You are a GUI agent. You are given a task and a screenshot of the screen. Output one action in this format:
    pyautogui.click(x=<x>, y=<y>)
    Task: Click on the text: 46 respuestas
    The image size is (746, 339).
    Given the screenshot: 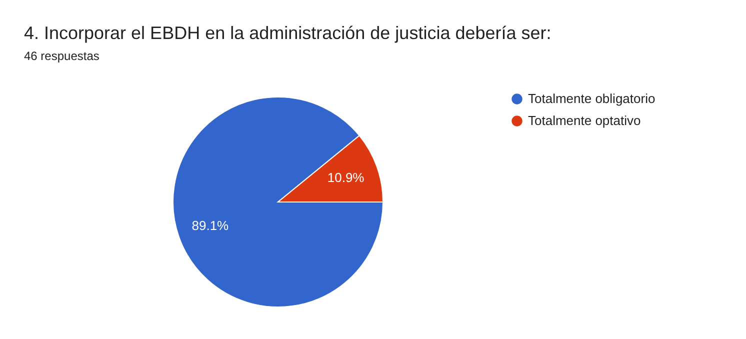 What is the action you would take?
    pyautogui.click(x=62, y=56)
    